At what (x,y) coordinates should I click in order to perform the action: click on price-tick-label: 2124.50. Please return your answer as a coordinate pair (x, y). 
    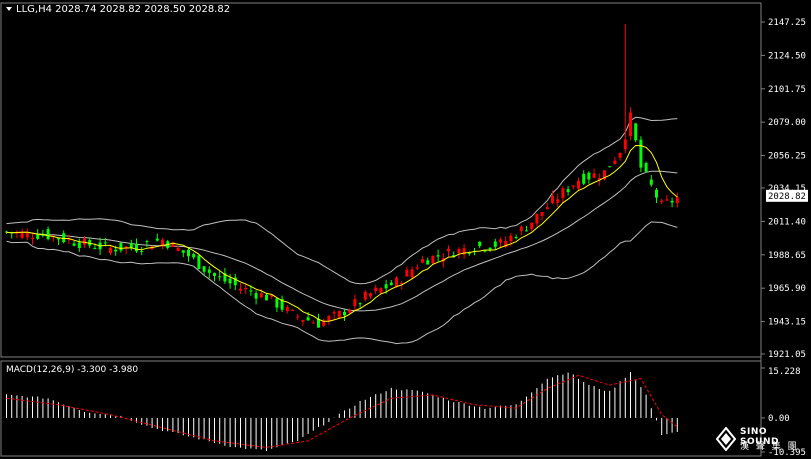
    Looking at the image, I should click on (787, 56).